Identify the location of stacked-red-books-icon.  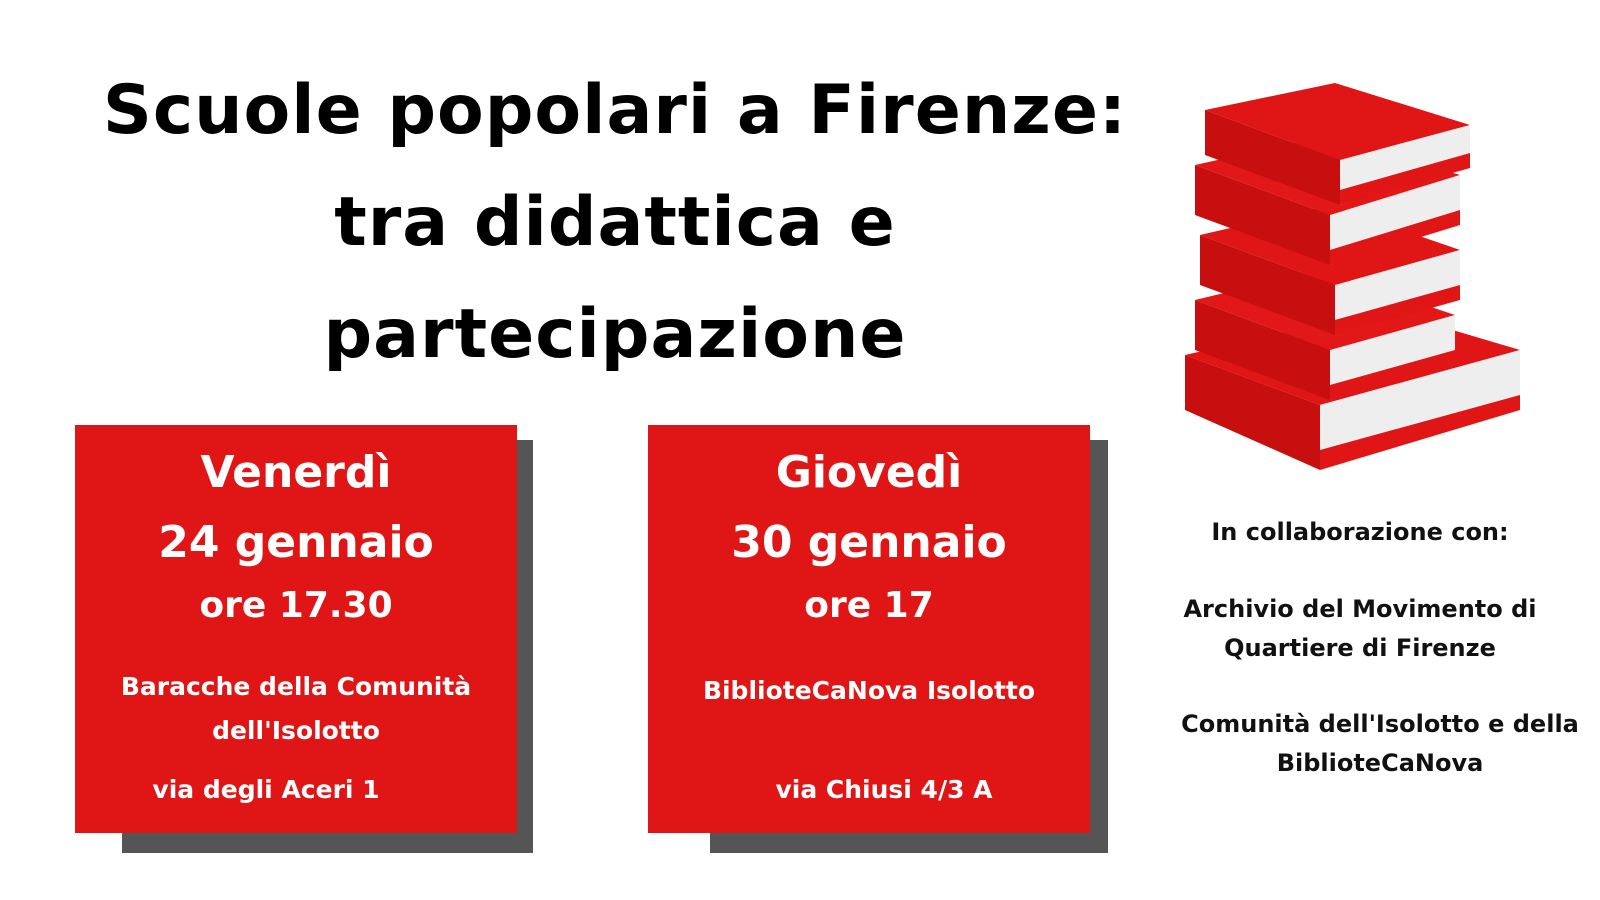
(1352, 276).